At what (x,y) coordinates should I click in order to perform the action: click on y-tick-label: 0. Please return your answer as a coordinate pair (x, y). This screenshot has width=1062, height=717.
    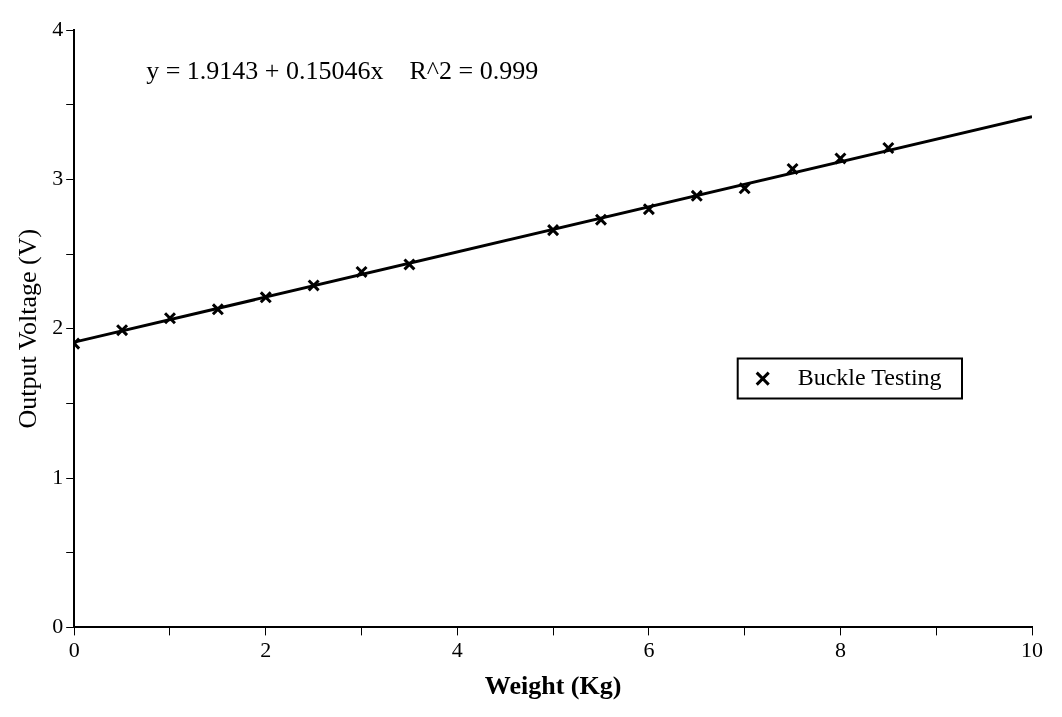
    Looking at the image, I should click on (58, 626).